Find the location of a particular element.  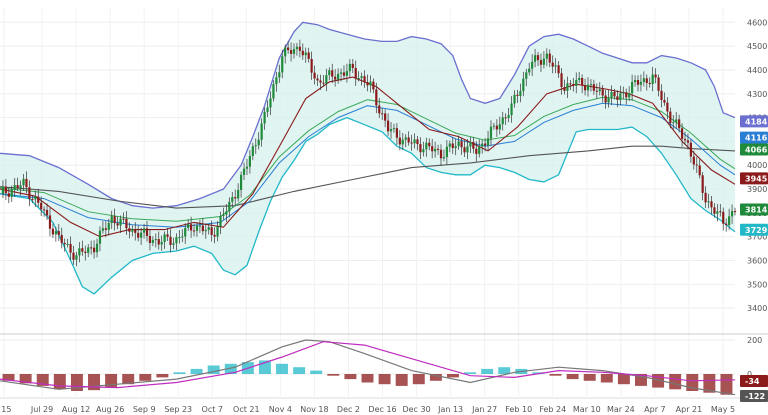

x-tick-label: Aug 12 is located at coordinates (76, 409).